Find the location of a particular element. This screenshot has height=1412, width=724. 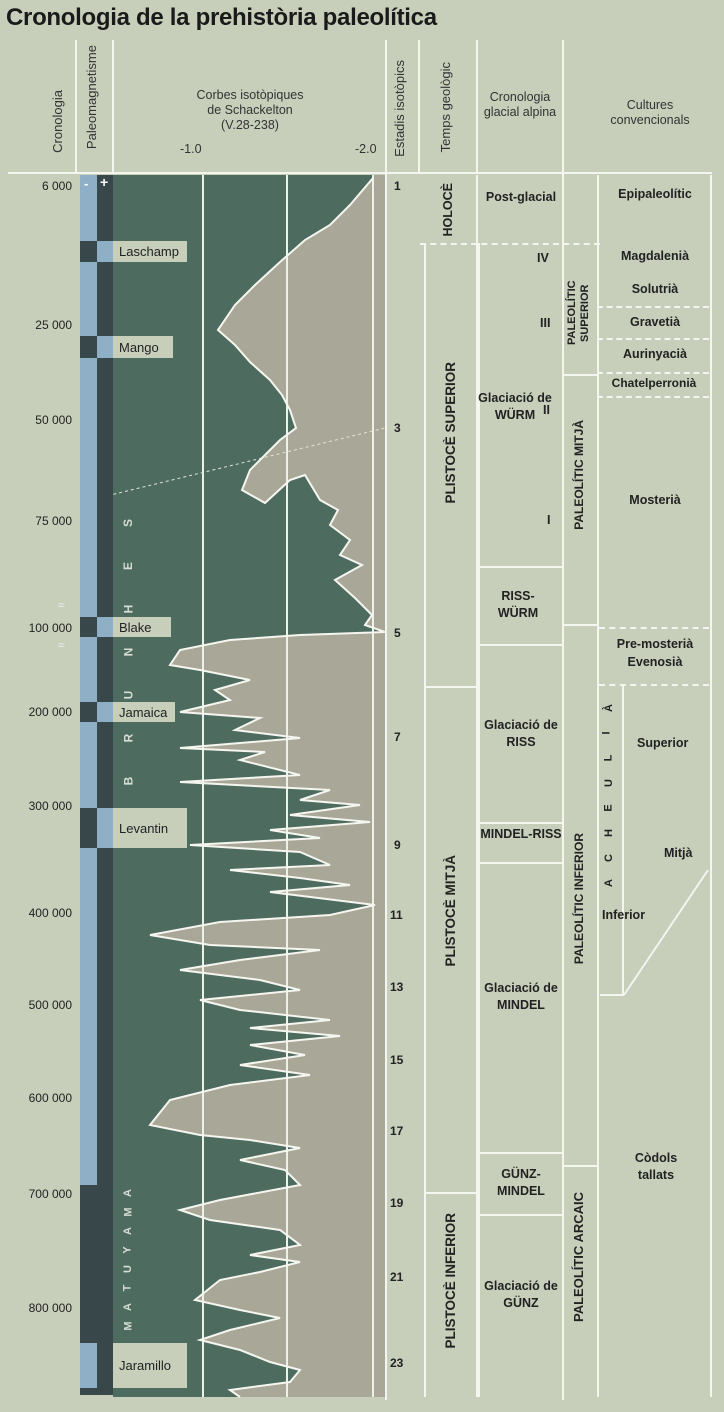

culture-acheulia-inferior: Inferior is located at coordinates (624, 915).